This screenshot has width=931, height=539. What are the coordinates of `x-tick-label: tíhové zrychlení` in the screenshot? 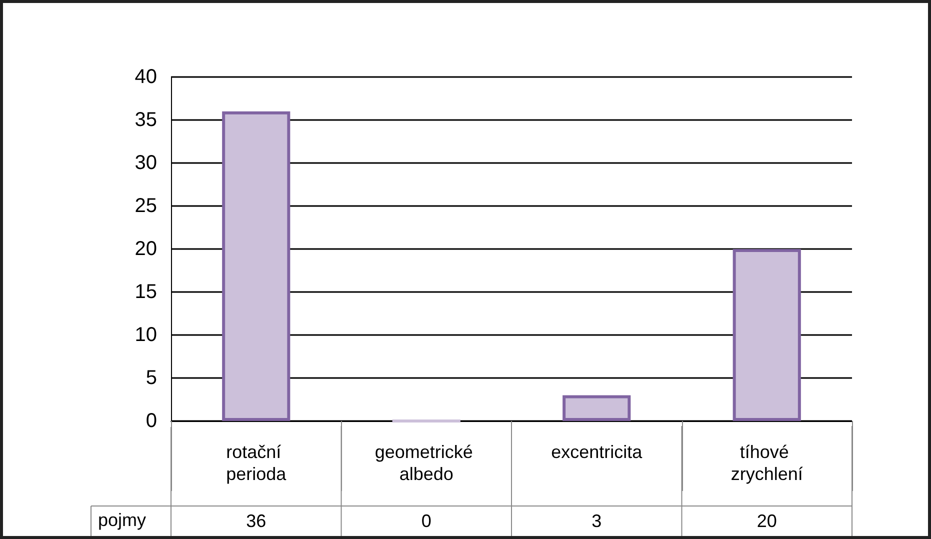 It's located at (766, 463).